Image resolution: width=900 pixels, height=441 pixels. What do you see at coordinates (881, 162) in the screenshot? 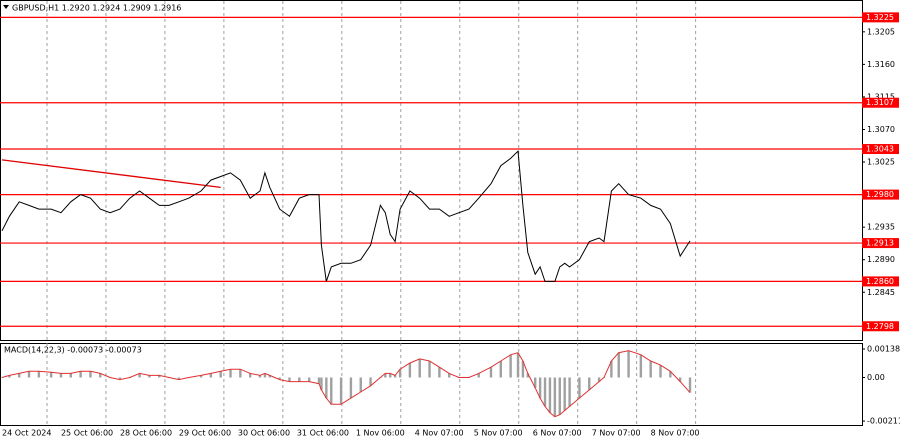
I see `y-tick-label: 1.3025` at bounding box center [881, 162].